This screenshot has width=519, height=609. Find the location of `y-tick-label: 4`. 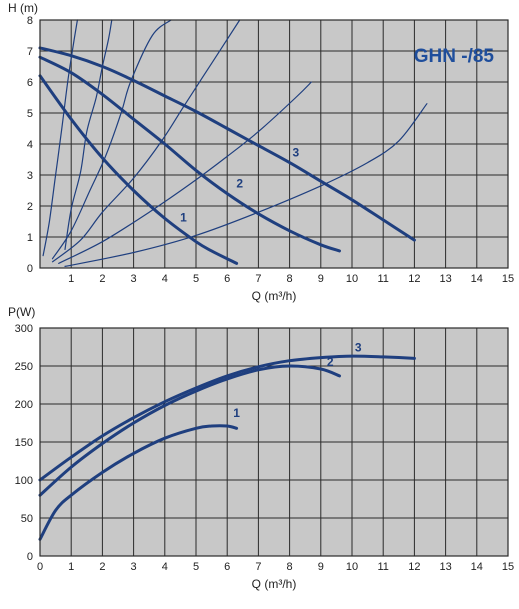

y-tick-label: 4 is located at coordinates (30, 145).